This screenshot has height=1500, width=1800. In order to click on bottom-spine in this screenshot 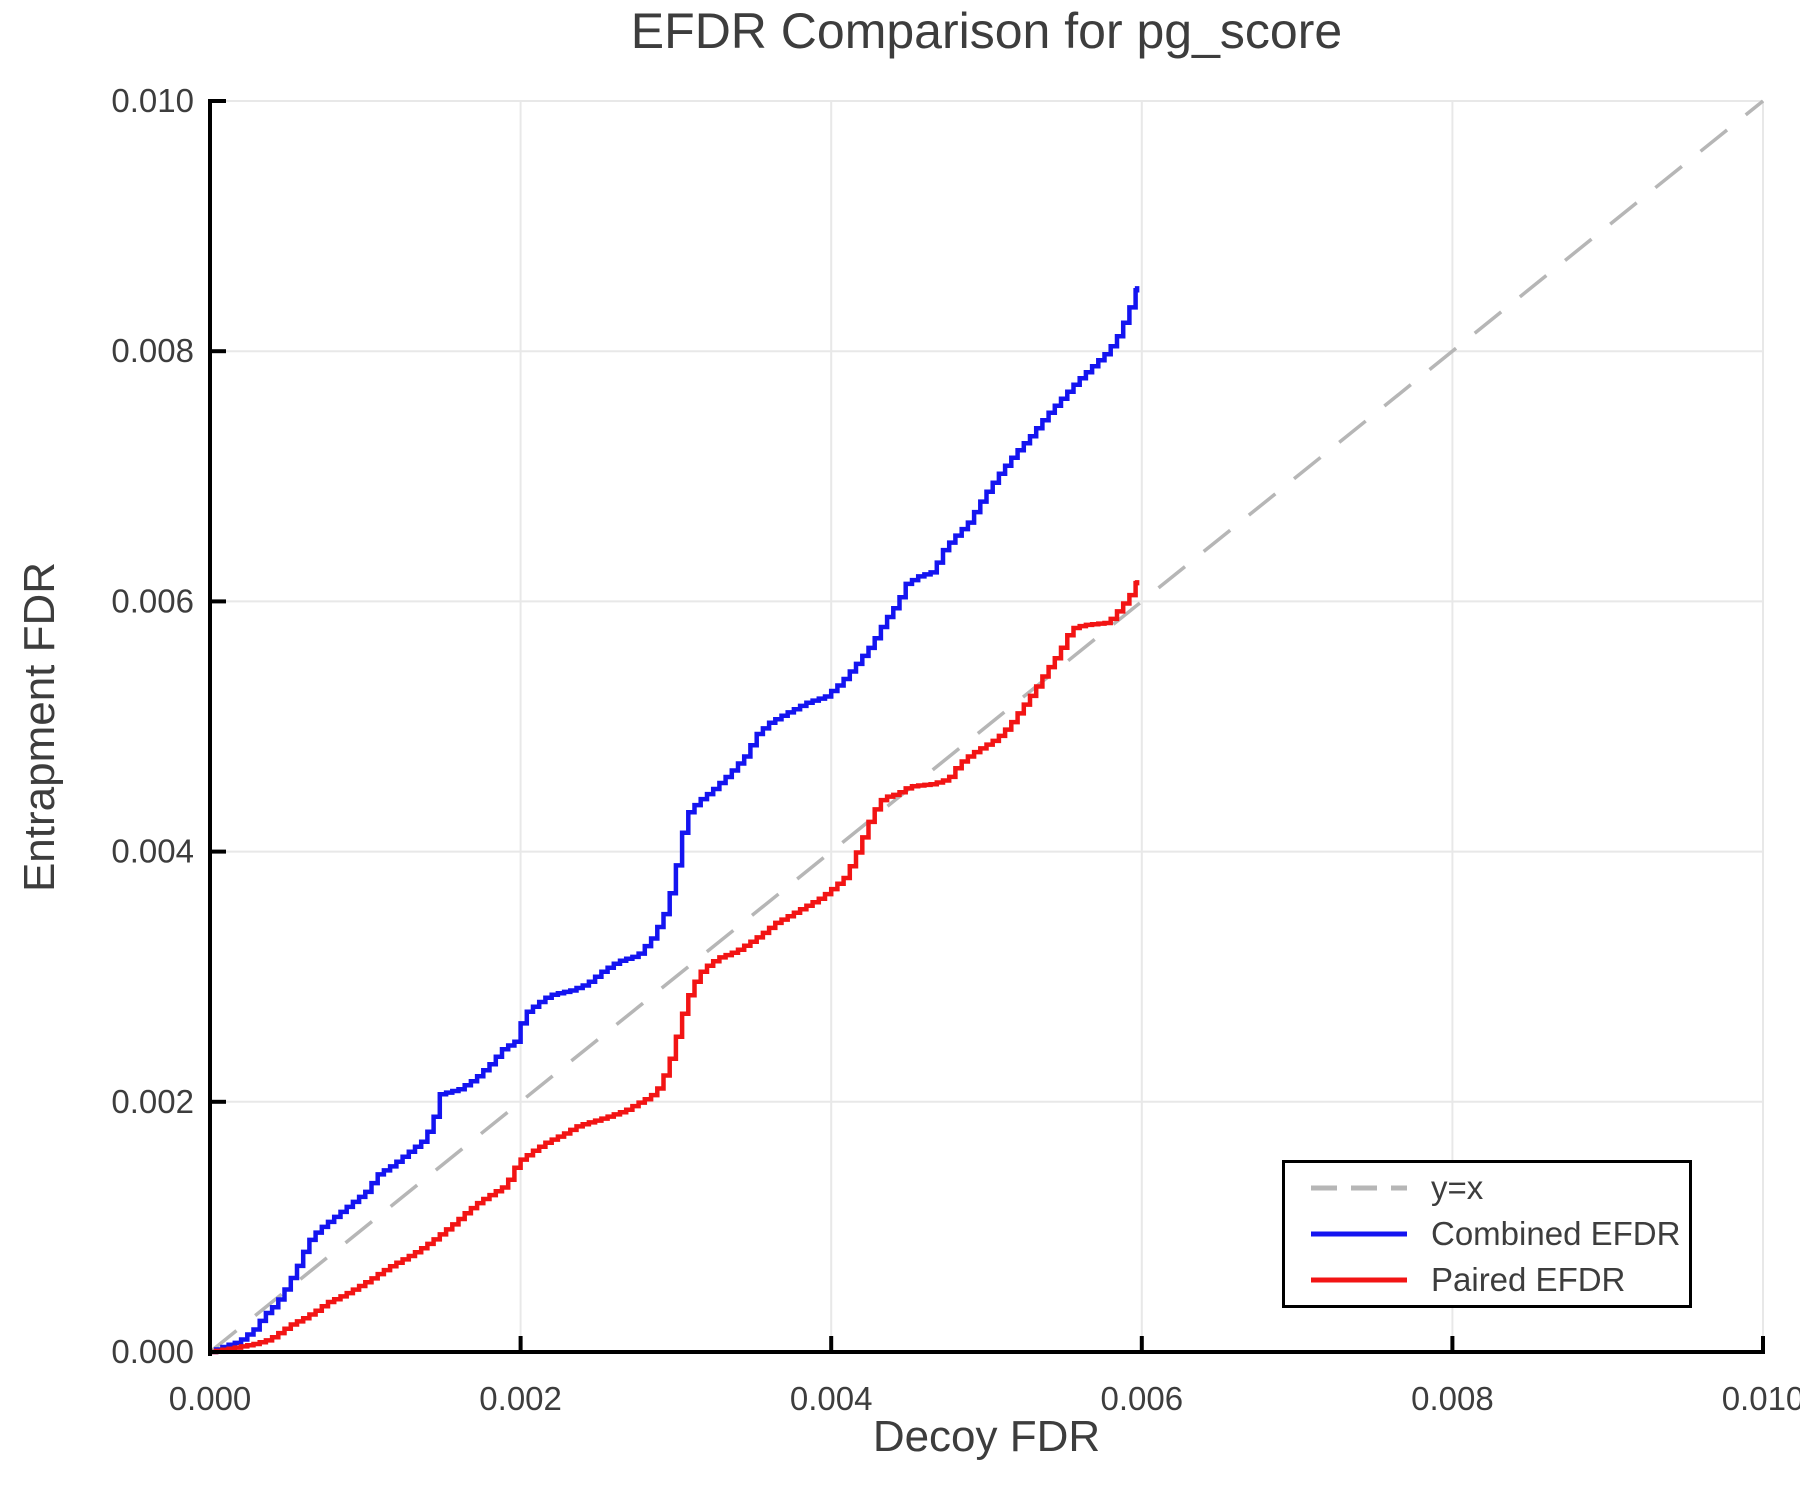, I will do `click(986, 1352)`.